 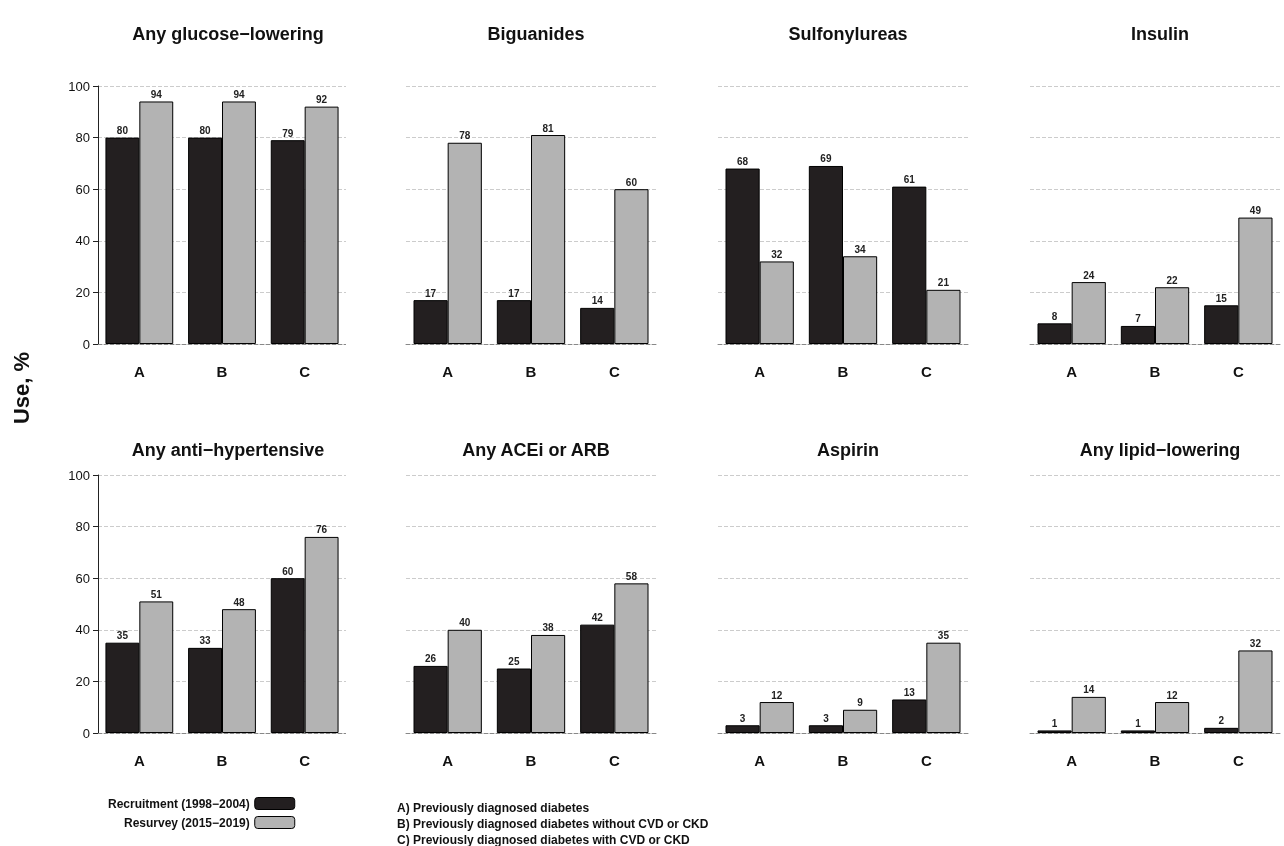 I want to click on legend-label: Resurvey (2015−2019), so click(x=186, y=822).